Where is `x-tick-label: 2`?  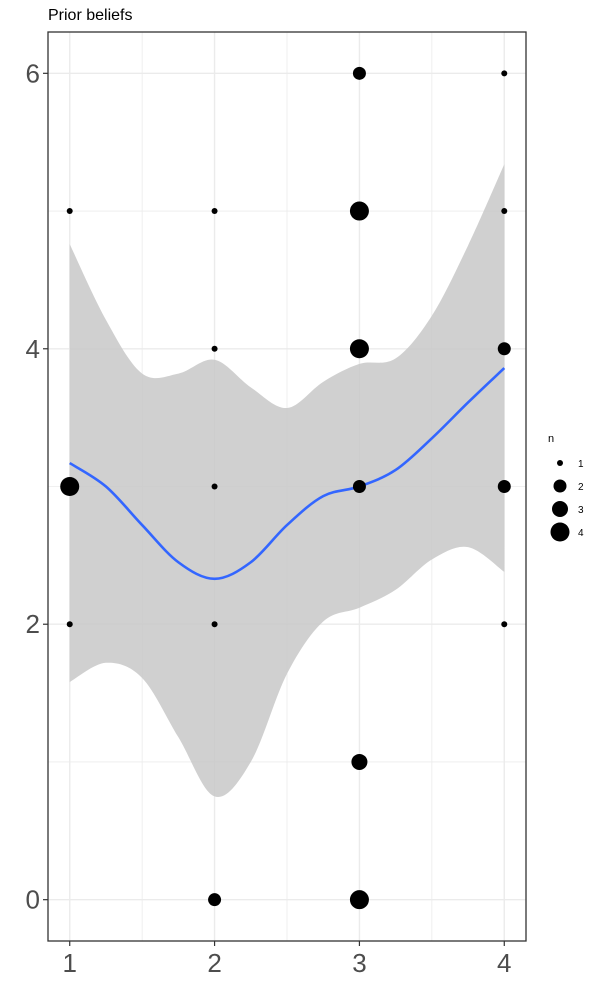 x-tick-label: 2 is located at coordinates (214, 963).